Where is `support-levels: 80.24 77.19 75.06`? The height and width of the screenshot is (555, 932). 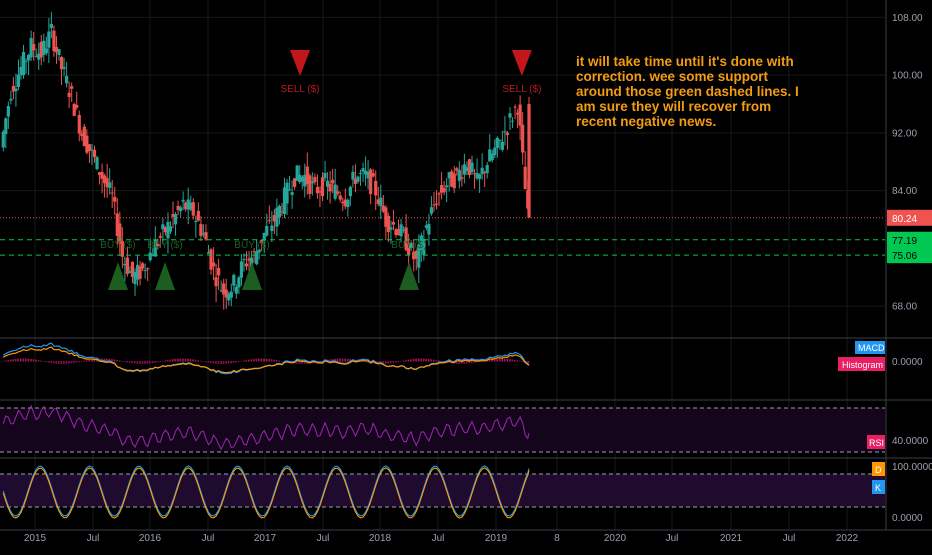
support-levels: 80.24 77.19 75.06 is located at coordinates (466, 236).